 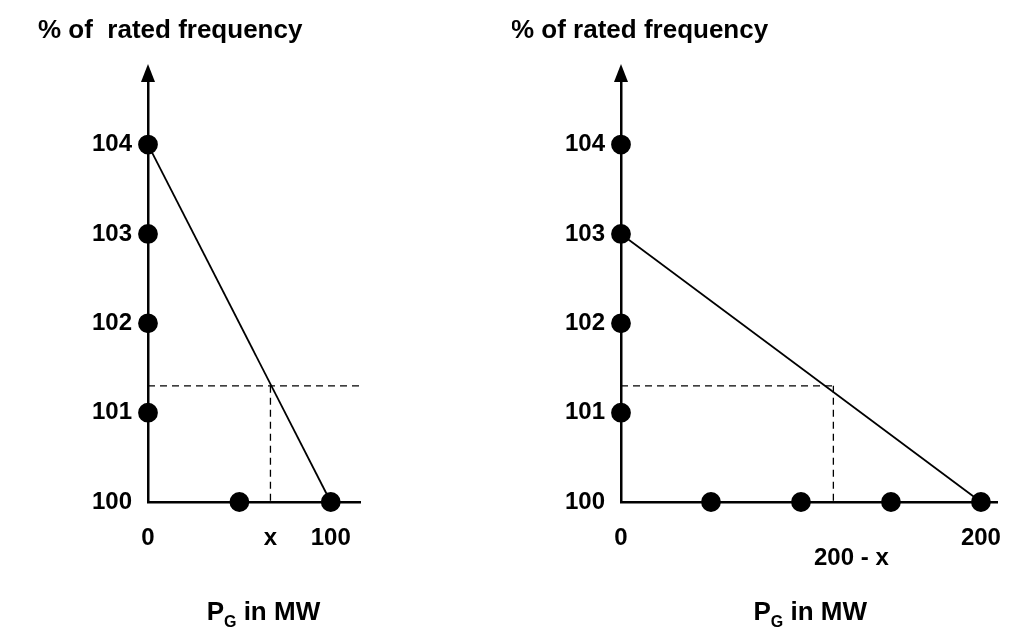 I want to click on x-tick-label: 100, so click(x=330, y=537).